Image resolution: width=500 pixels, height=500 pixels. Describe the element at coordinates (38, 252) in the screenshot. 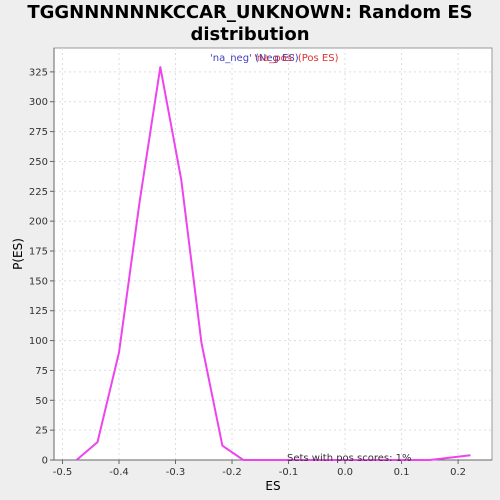

I see `y-tick-label: 175` at that location.